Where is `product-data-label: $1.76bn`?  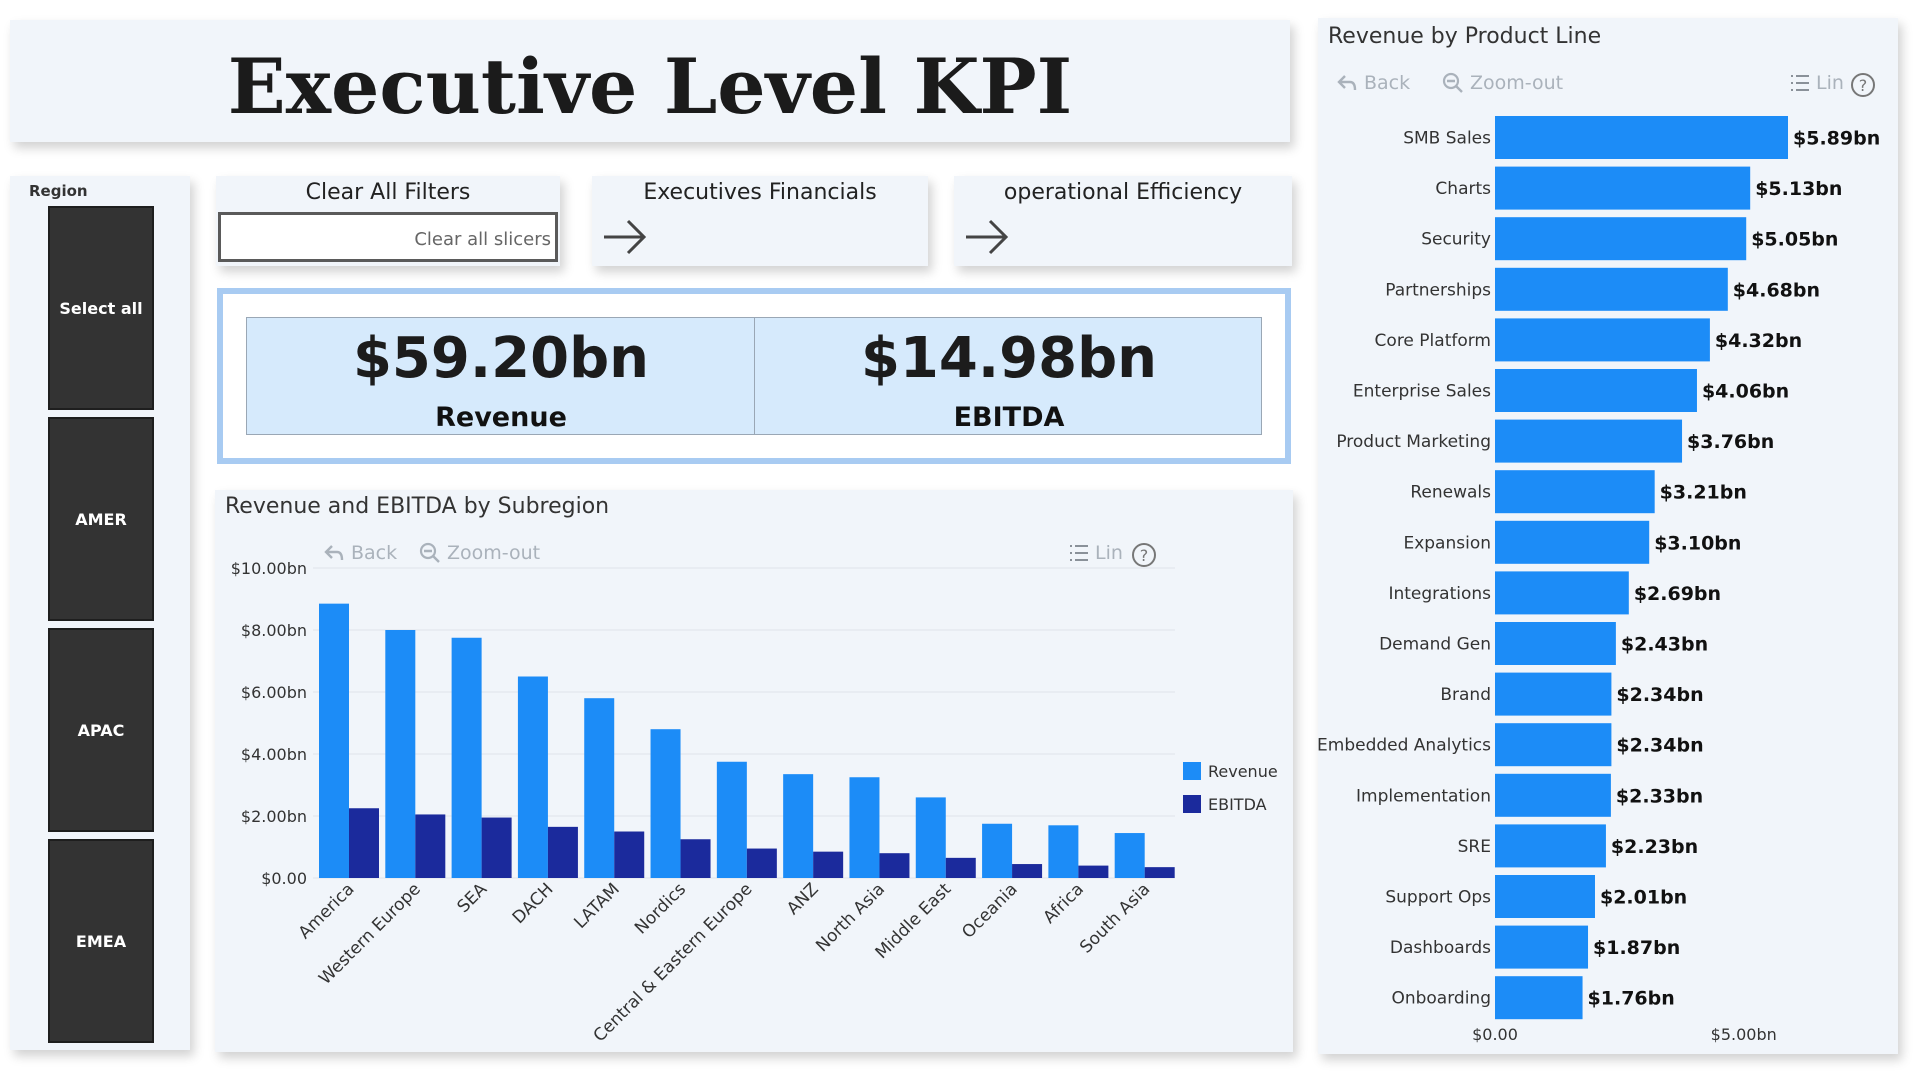
product-data-label: $1.76bn is located at coordinates (1631, 999).